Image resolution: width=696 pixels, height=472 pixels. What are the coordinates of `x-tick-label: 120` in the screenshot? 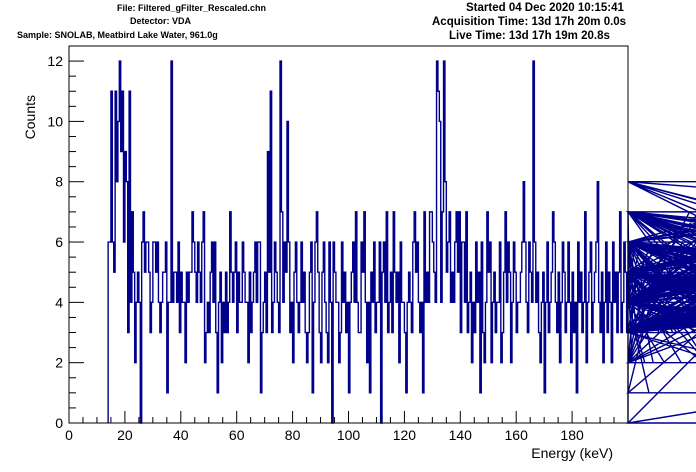 It's located at (405, 435).